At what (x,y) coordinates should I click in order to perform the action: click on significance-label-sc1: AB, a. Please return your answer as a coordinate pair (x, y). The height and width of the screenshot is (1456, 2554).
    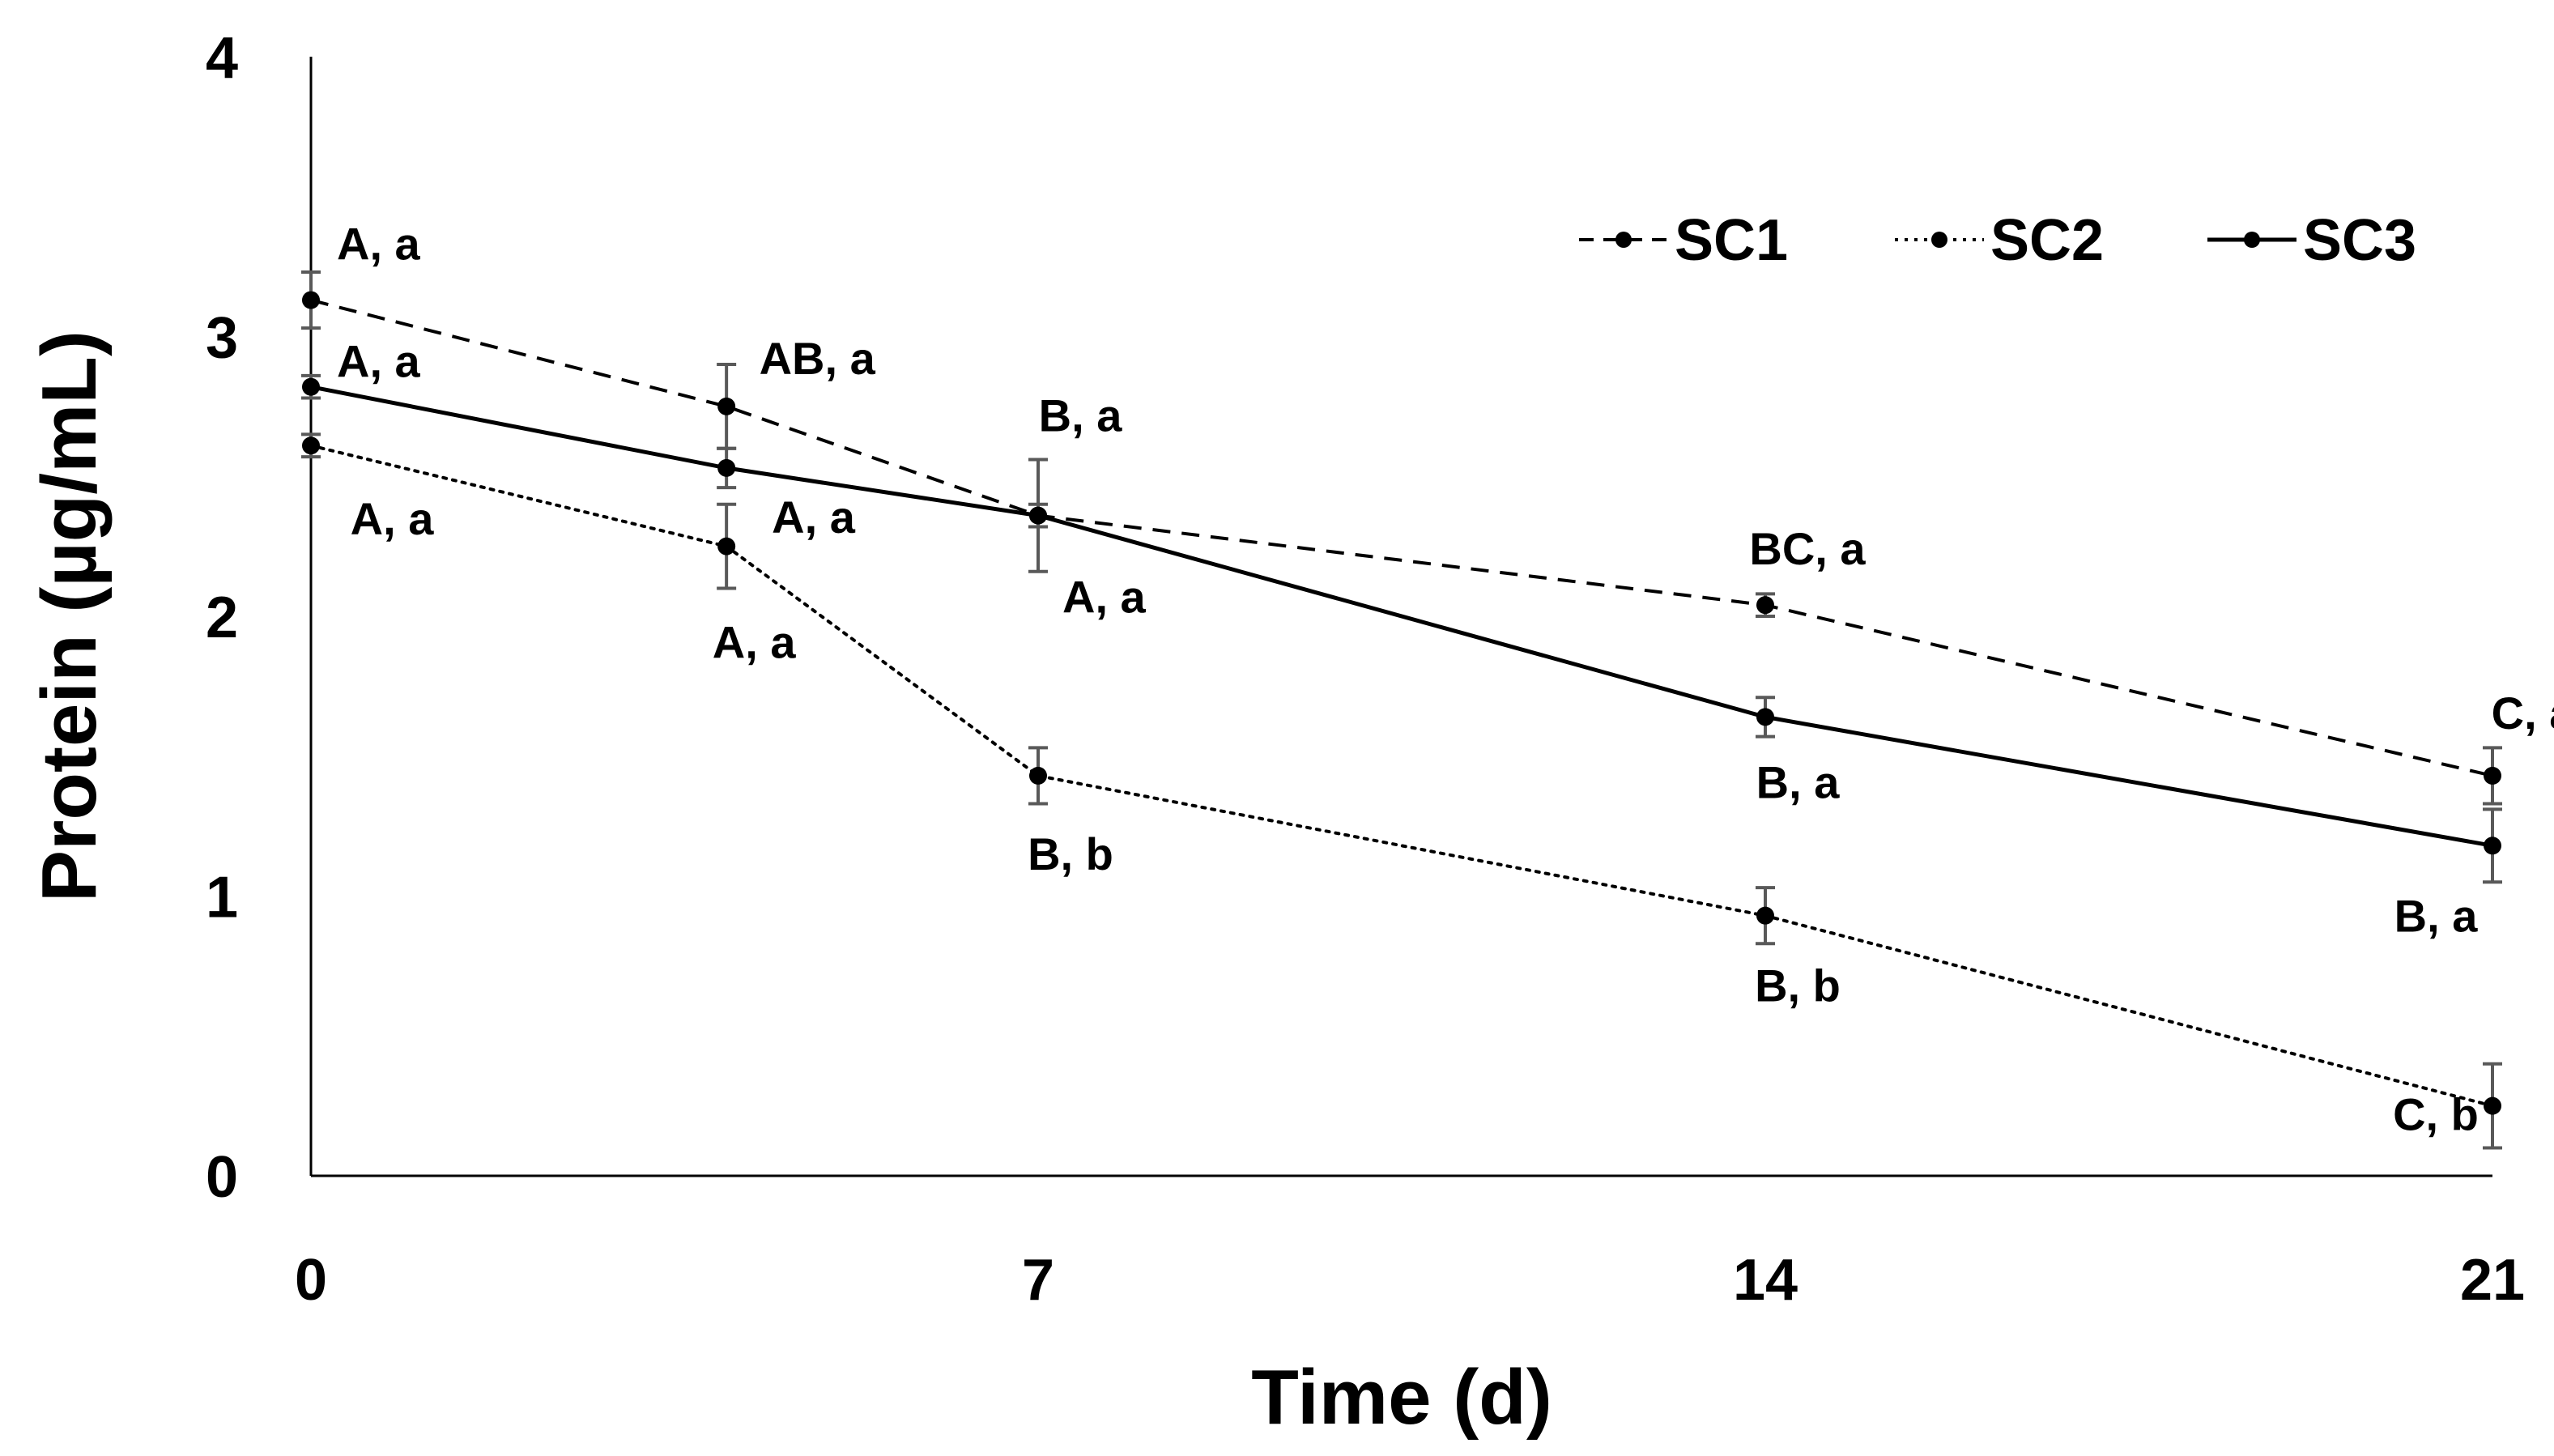
    Looking at the image, I should click on (818, 358).